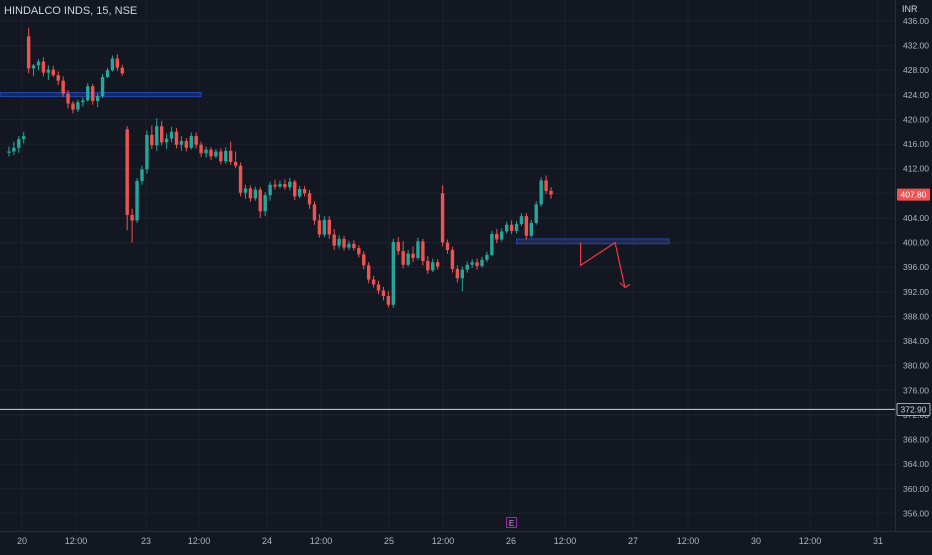 Image resolution: width=932 pixels, height=555 pixels. What do you see at coordinates (916, 366) in the screenshot?
I see `price-axis-label: 380.00` at bounding box center [916, 366].